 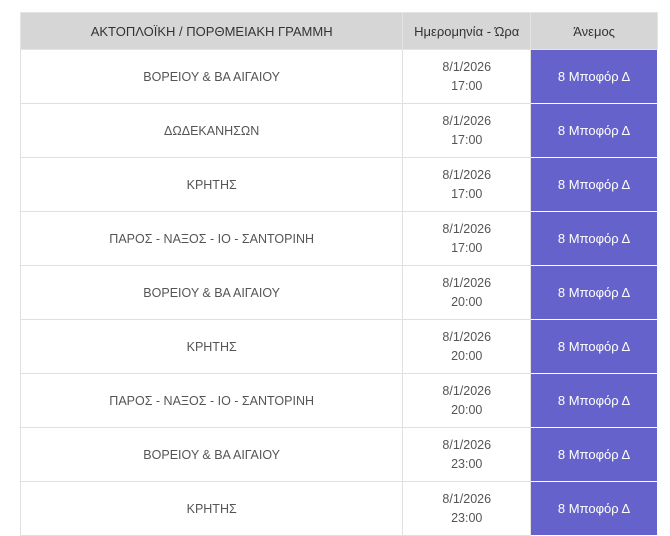 What do you see at coordinates (467, 31) in the screenshot?
I see `header-datetime: Ημερομηνία - Ώρα` at bounding box center [467, 31].